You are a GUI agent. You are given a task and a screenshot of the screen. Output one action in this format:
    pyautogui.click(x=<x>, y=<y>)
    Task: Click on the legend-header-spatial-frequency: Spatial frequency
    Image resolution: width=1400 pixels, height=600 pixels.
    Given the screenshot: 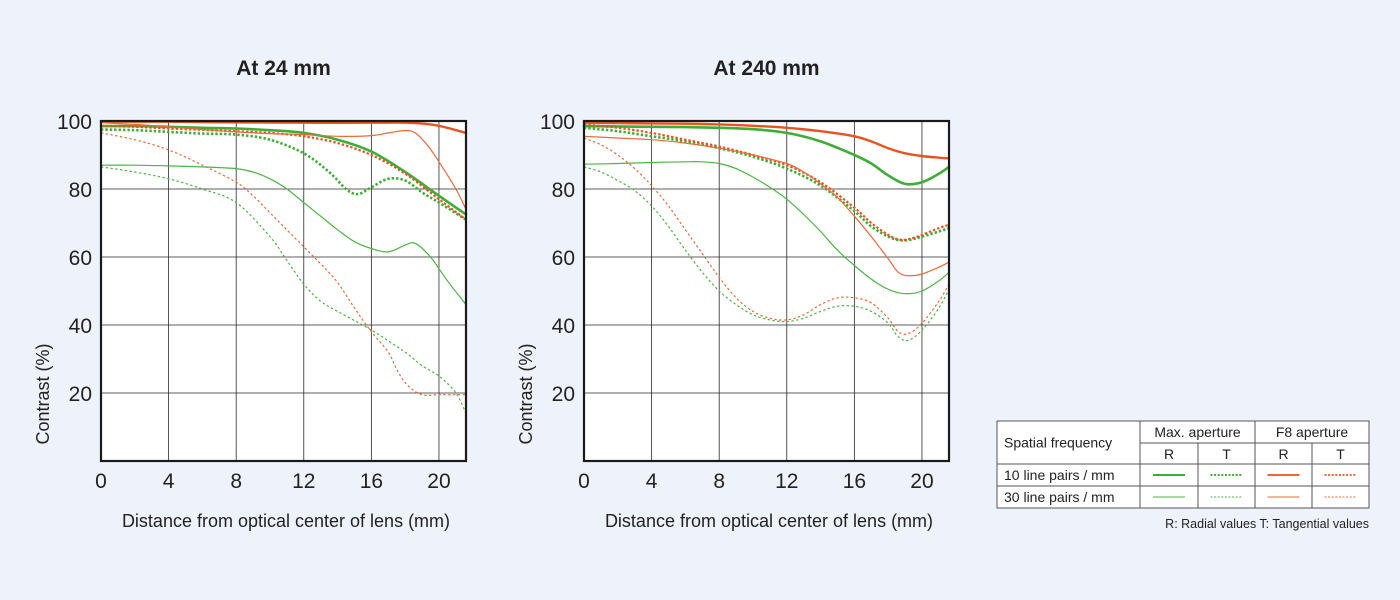 What is the action you would take?
    pyautogui.click(x=1058, y=443)
    